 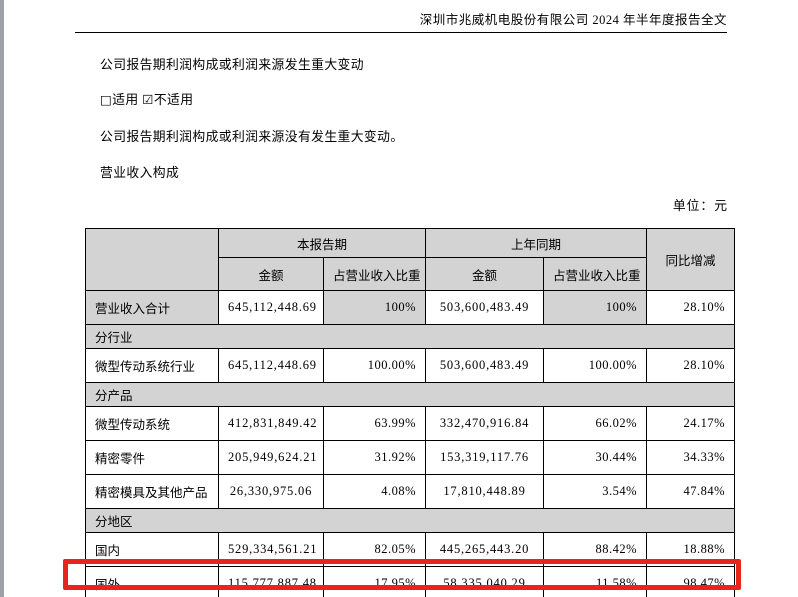 I want to click on row-label: 国内, so click(x=152, y=549).